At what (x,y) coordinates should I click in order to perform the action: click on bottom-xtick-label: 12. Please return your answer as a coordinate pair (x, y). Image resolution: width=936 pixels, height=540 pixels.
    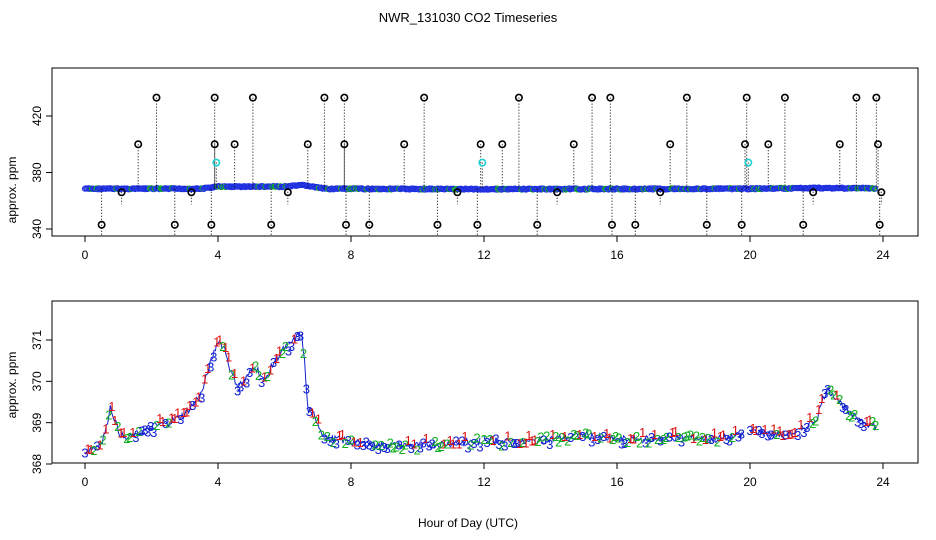
    Looking at the image, I should click on (484, 482).